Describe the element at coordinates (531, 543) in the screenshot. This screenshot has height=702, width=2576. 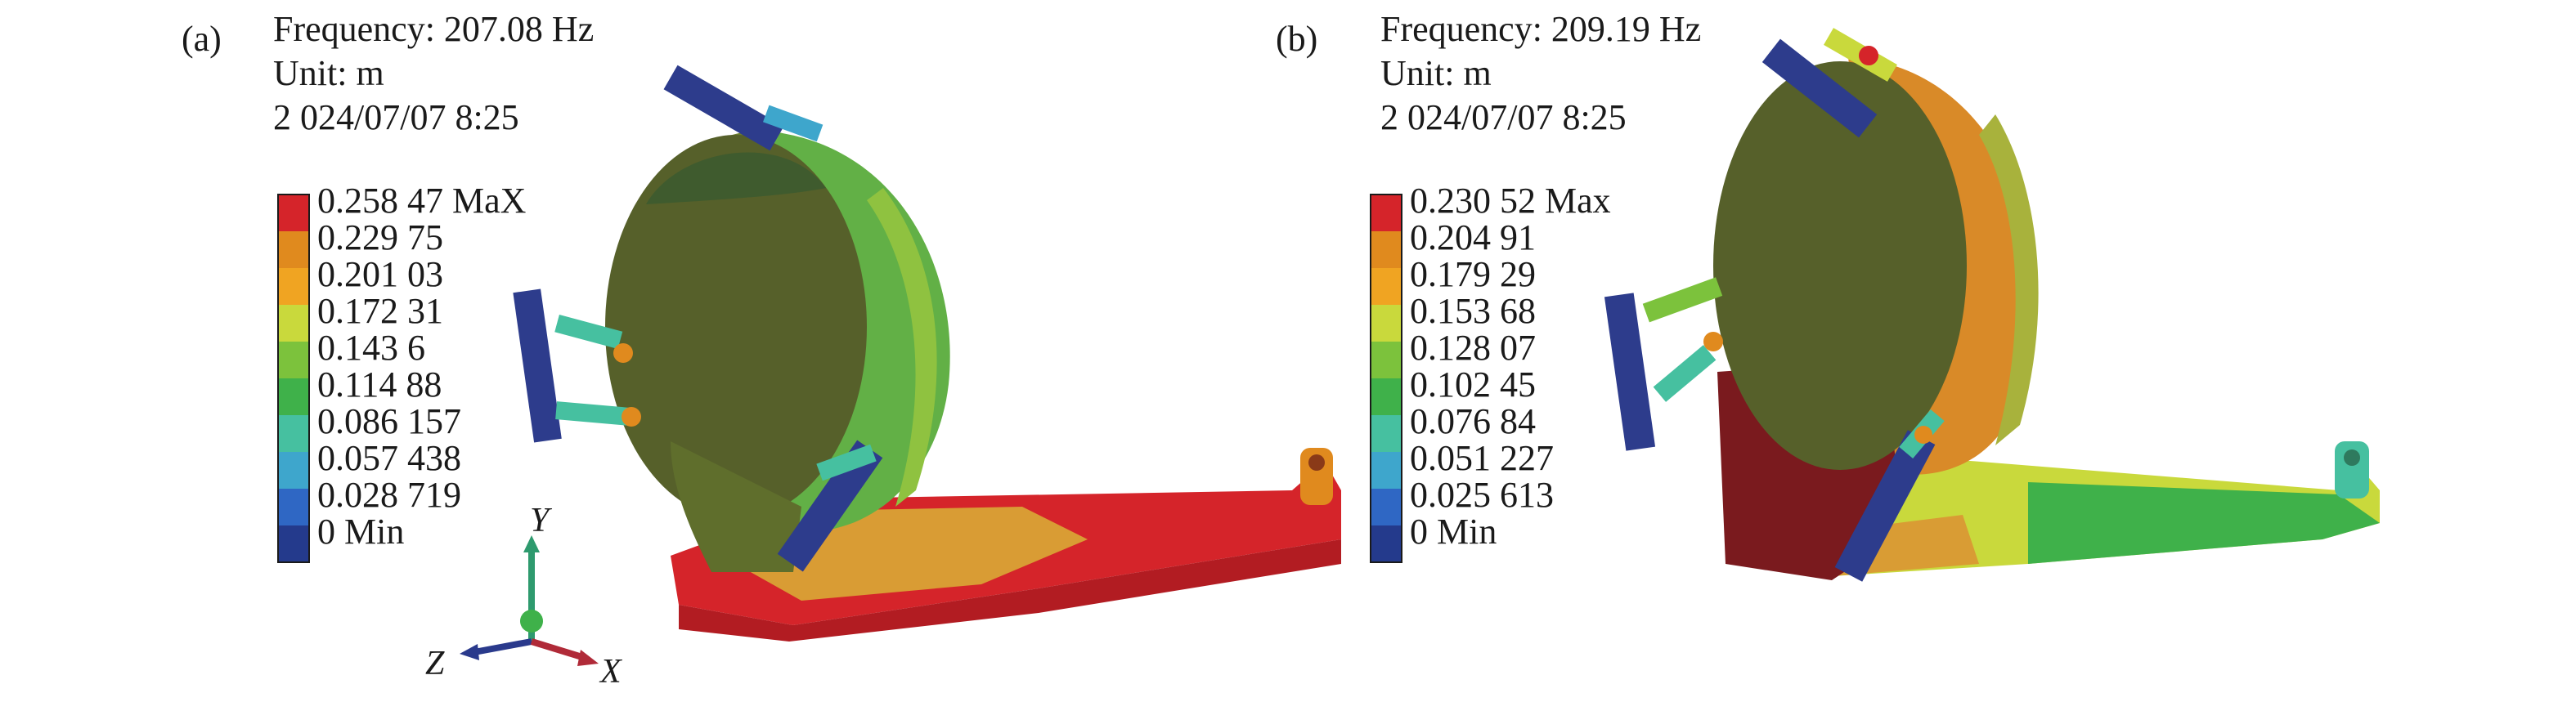
I see `triad-y-arrow-icon` at that location.